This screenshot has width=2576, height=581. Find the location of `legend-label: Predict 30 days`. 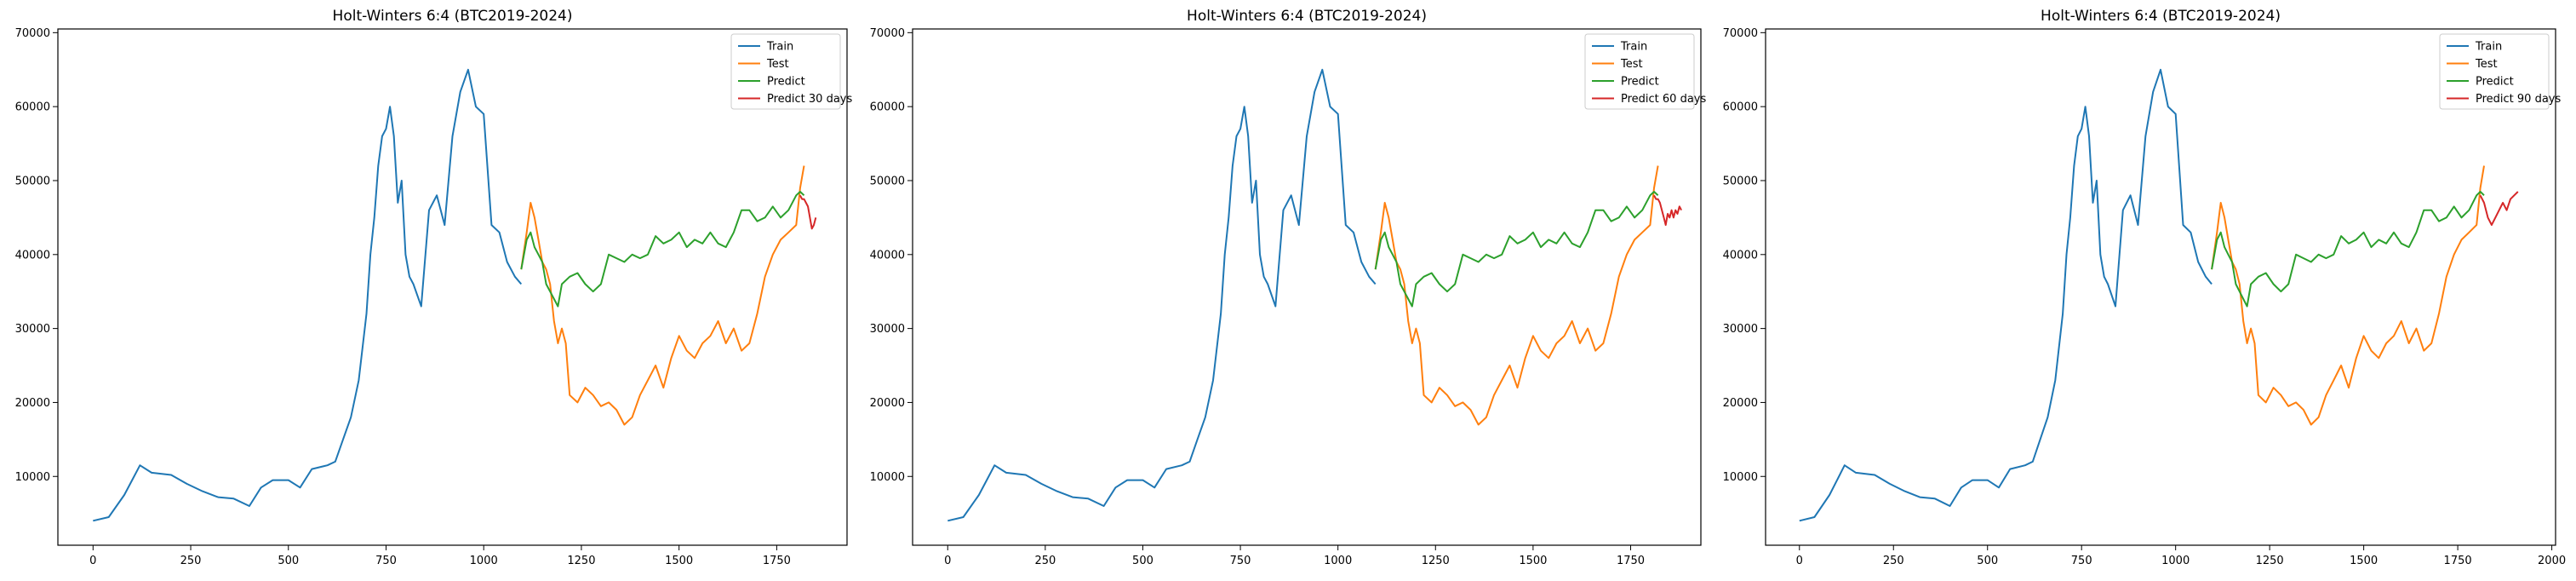

legend-label: Predict 30 days is located at coordinates (810, 99).